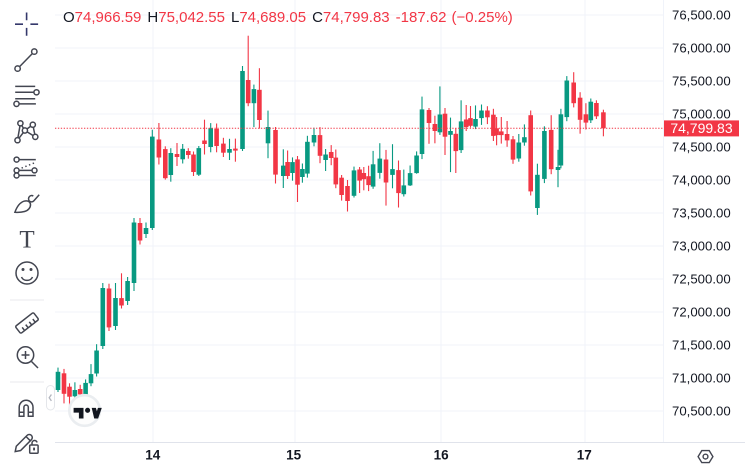 This screenshot has height=470, width=745. I want to click on svg-text: 71,500.00, so click(701, 345).